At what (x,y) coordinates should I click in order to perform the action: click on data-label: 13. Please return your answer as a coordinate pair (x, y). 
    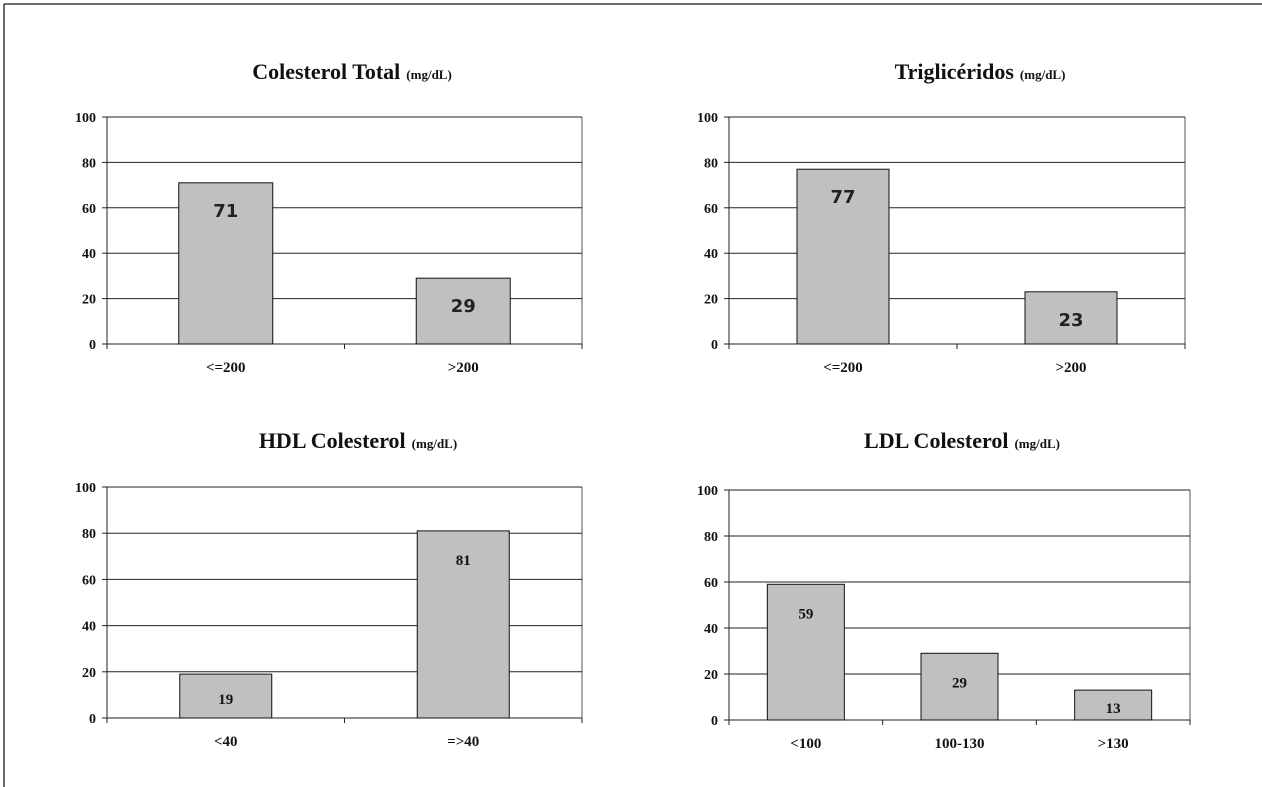
    Looking at the image, I should click on (1113, 709).